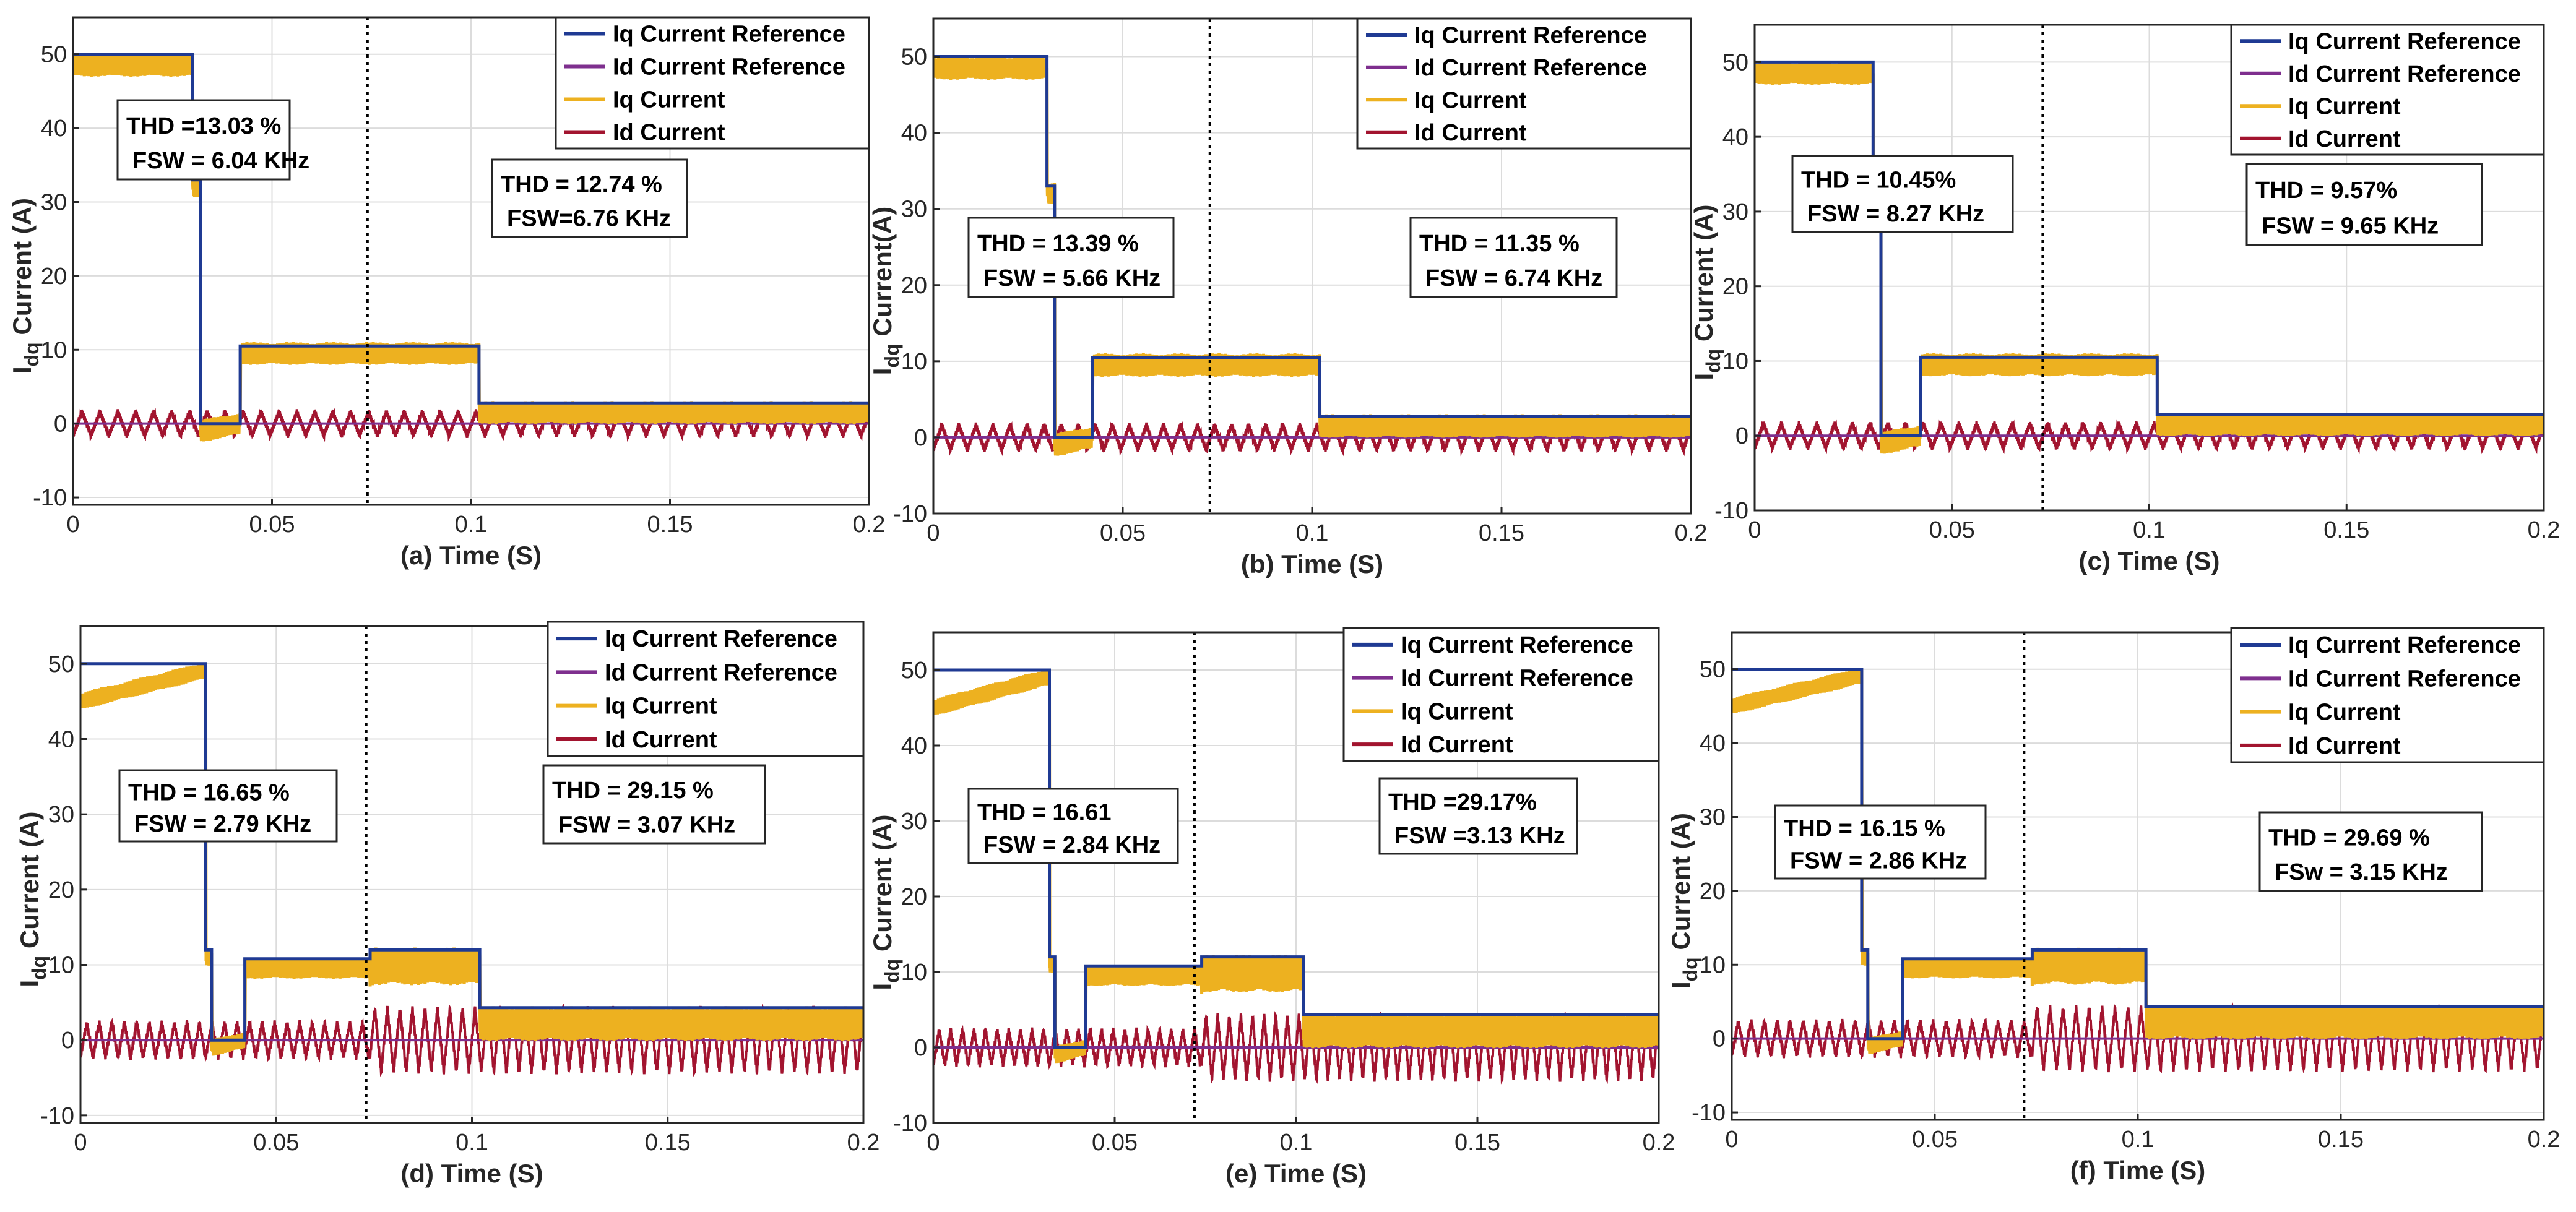 This screenshot has width=2576, height=1212. What do you see at coordinates (1895, 214) in the screenshot?
I see `annotation-fsw: FSW = 8.27 KHz` at bounding box center [1895, 214].